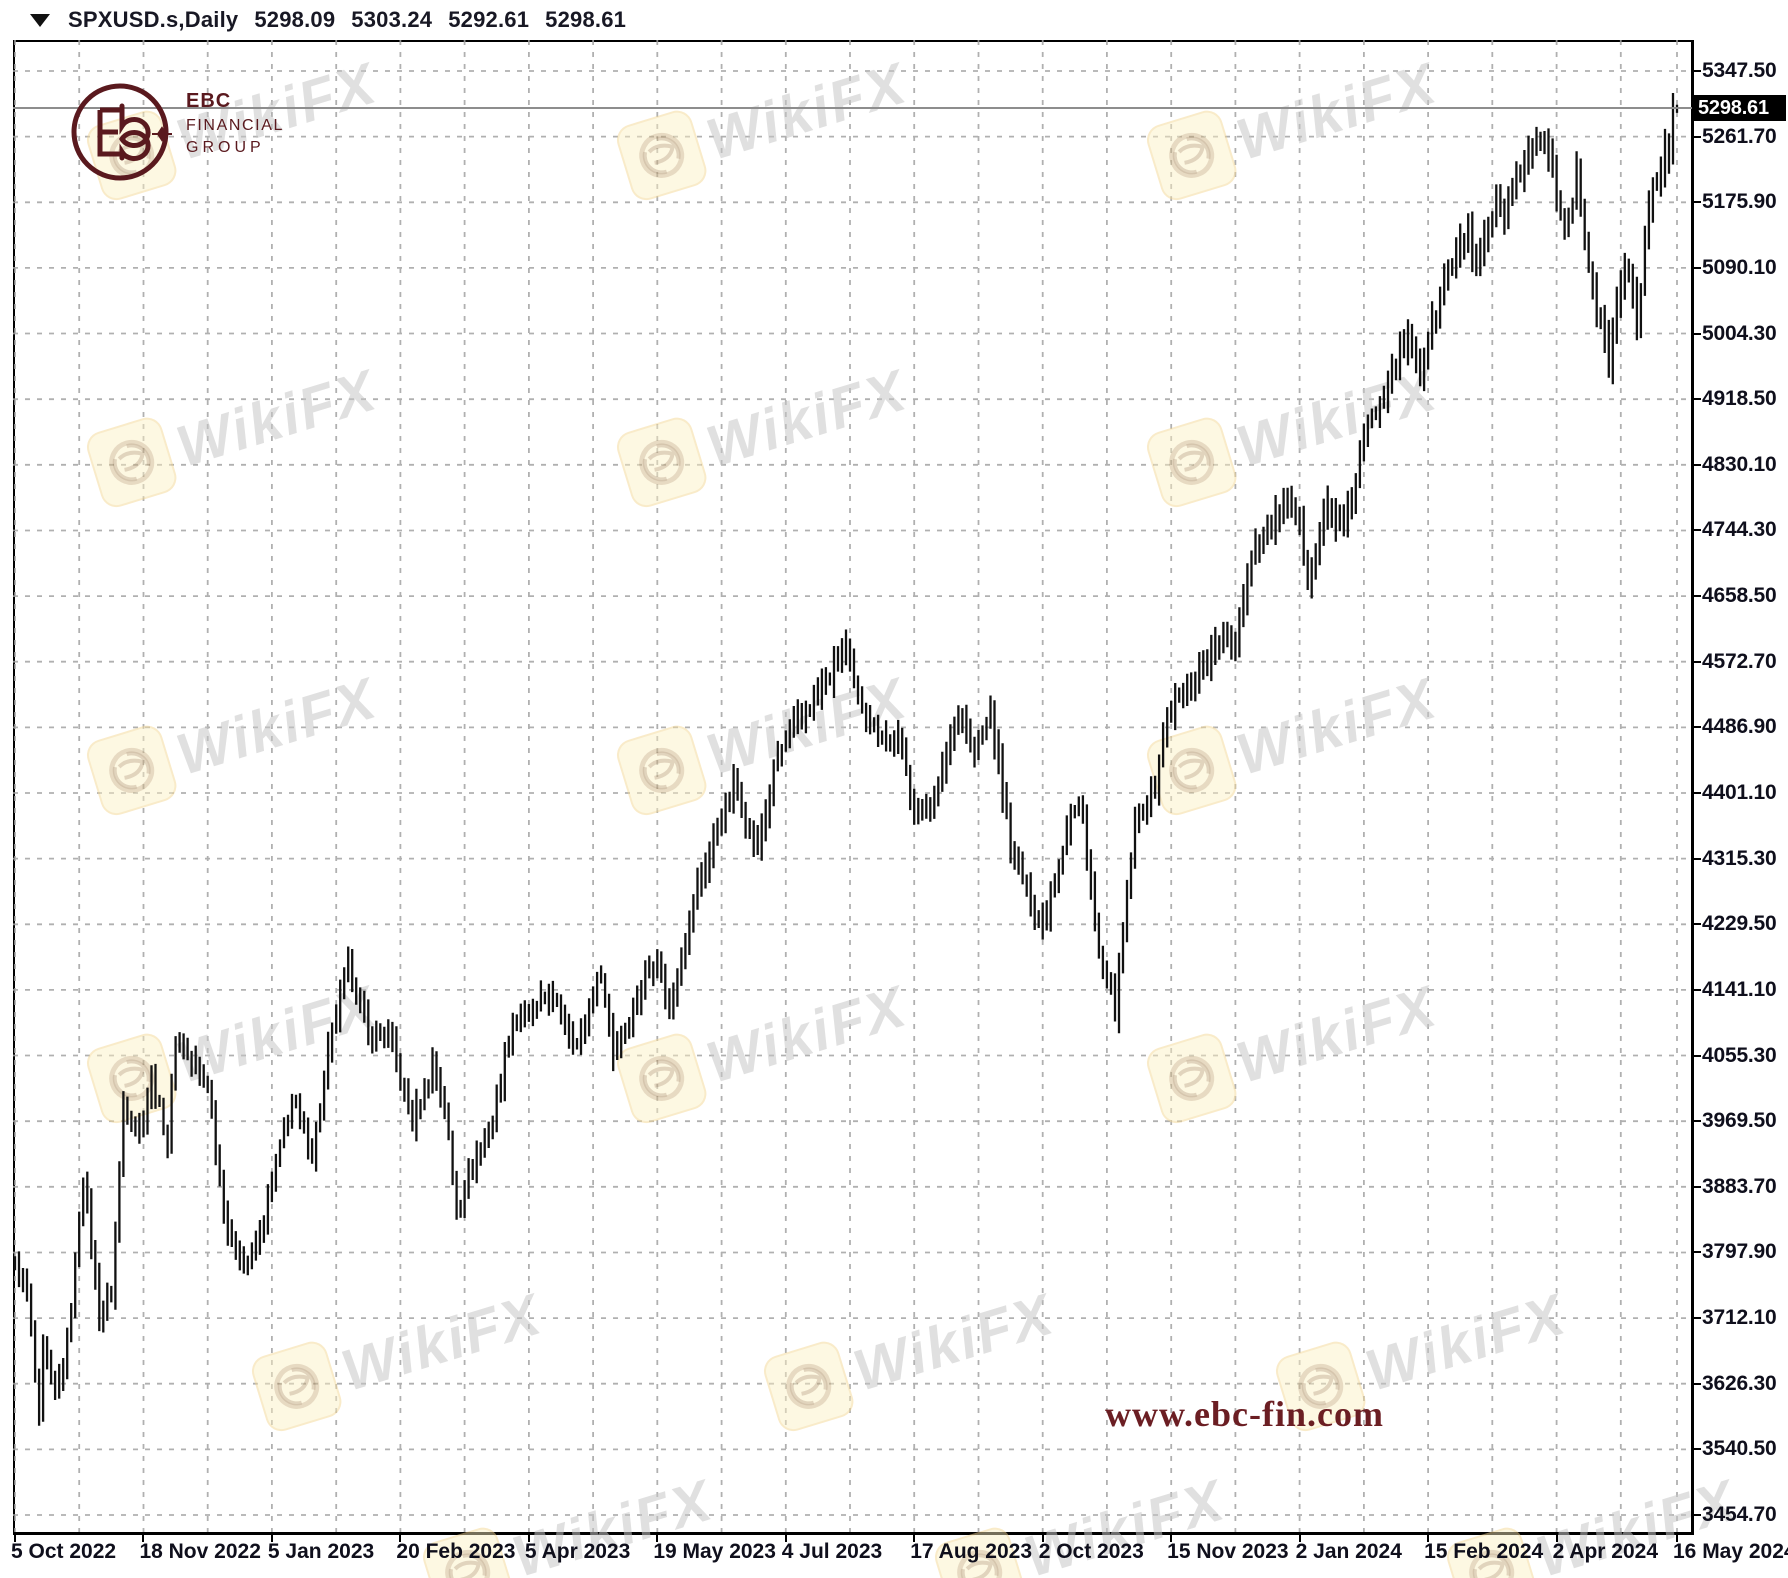 The image size is (1788, 1578). Describe the element at coordinates (1739, 399) in the screenshot. I see `price-axis-label: 4918.50` at that location.